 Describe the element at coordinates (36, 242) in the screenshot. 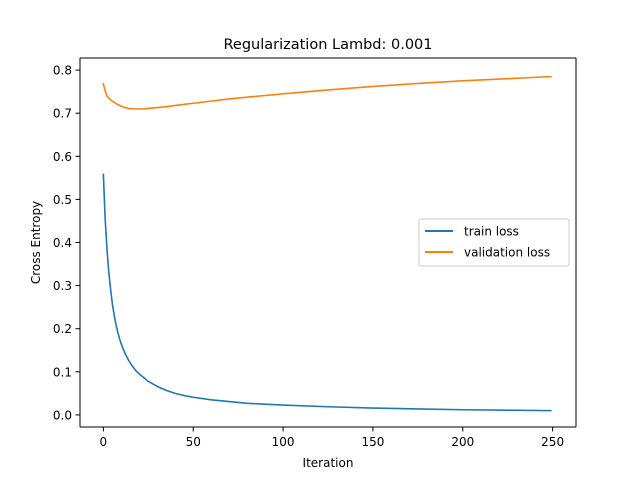

I see `y-axis-label: Cross Entropy` at that location.